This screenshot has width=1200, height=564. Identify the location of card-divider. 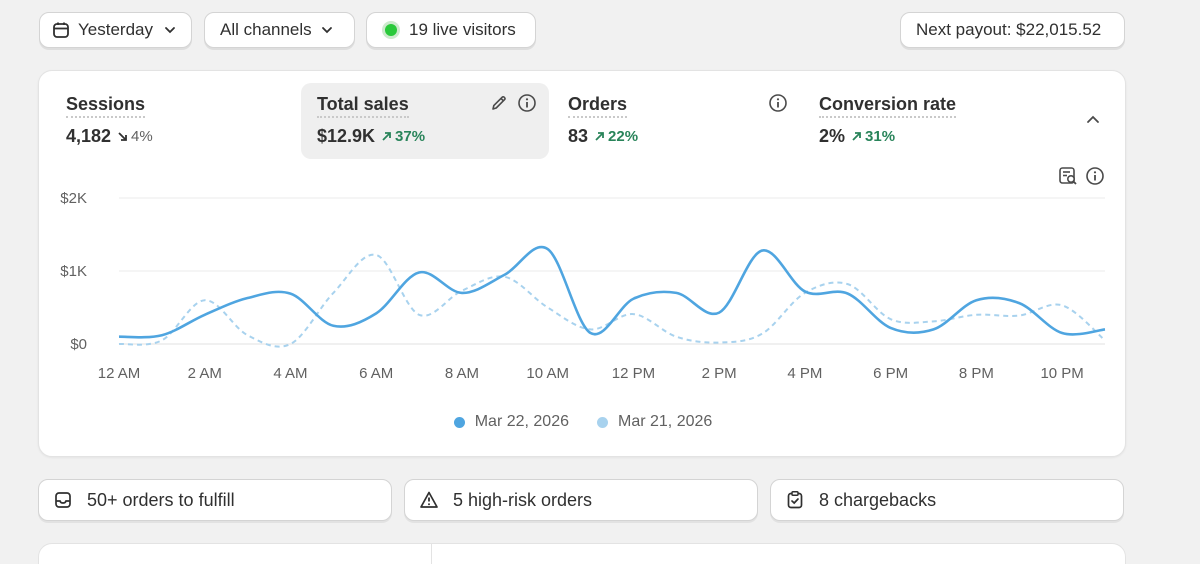
(431, 554).